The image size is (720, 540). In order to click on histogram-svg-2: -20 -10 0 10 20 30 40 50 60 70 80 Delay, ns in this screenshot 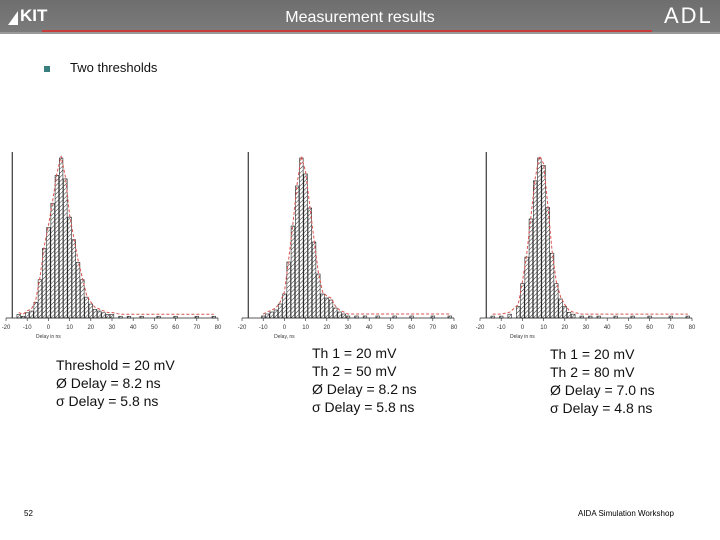, I will do `click(348, 246)`.